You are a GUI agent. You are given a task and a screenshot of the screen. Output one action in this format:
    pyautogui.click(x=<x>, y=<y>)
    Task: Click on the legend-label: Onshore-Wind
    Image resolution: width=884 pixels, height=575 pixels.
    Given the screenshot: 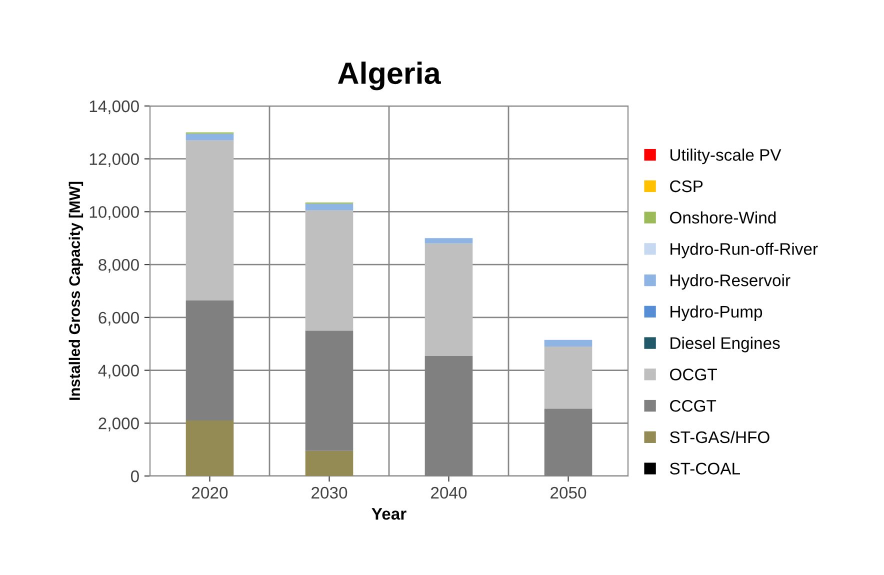 What is the action you would take?
    pyautogui.click(x=723, y=217)
    